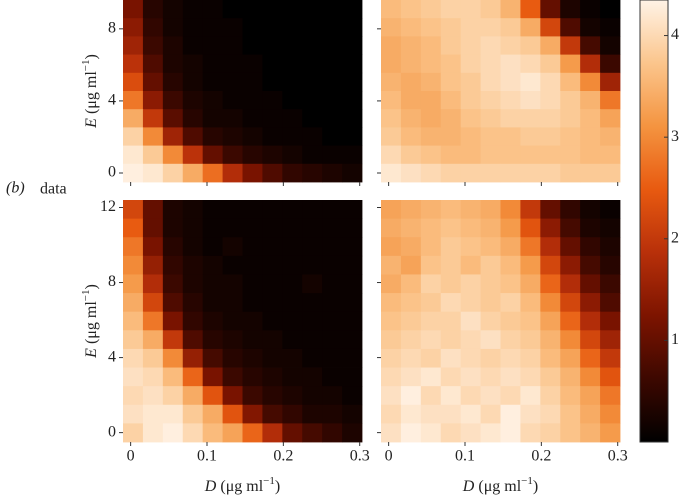 The height and width of the screenshot is (500, 680). Describe the element at coordinates (618, 456) in the screenshot. I see `x-tick-label: 0.3` at that location.